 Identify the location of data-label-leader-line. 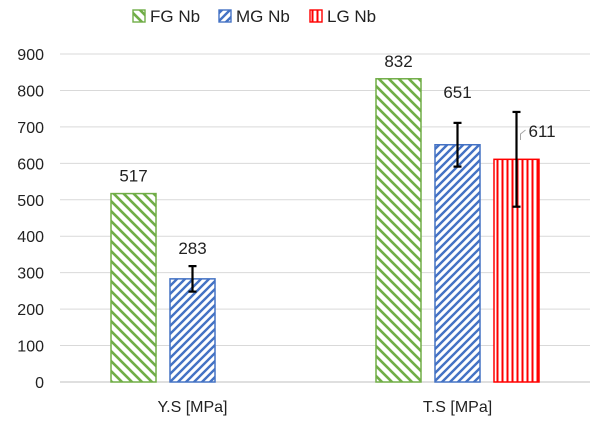
(523, 134).